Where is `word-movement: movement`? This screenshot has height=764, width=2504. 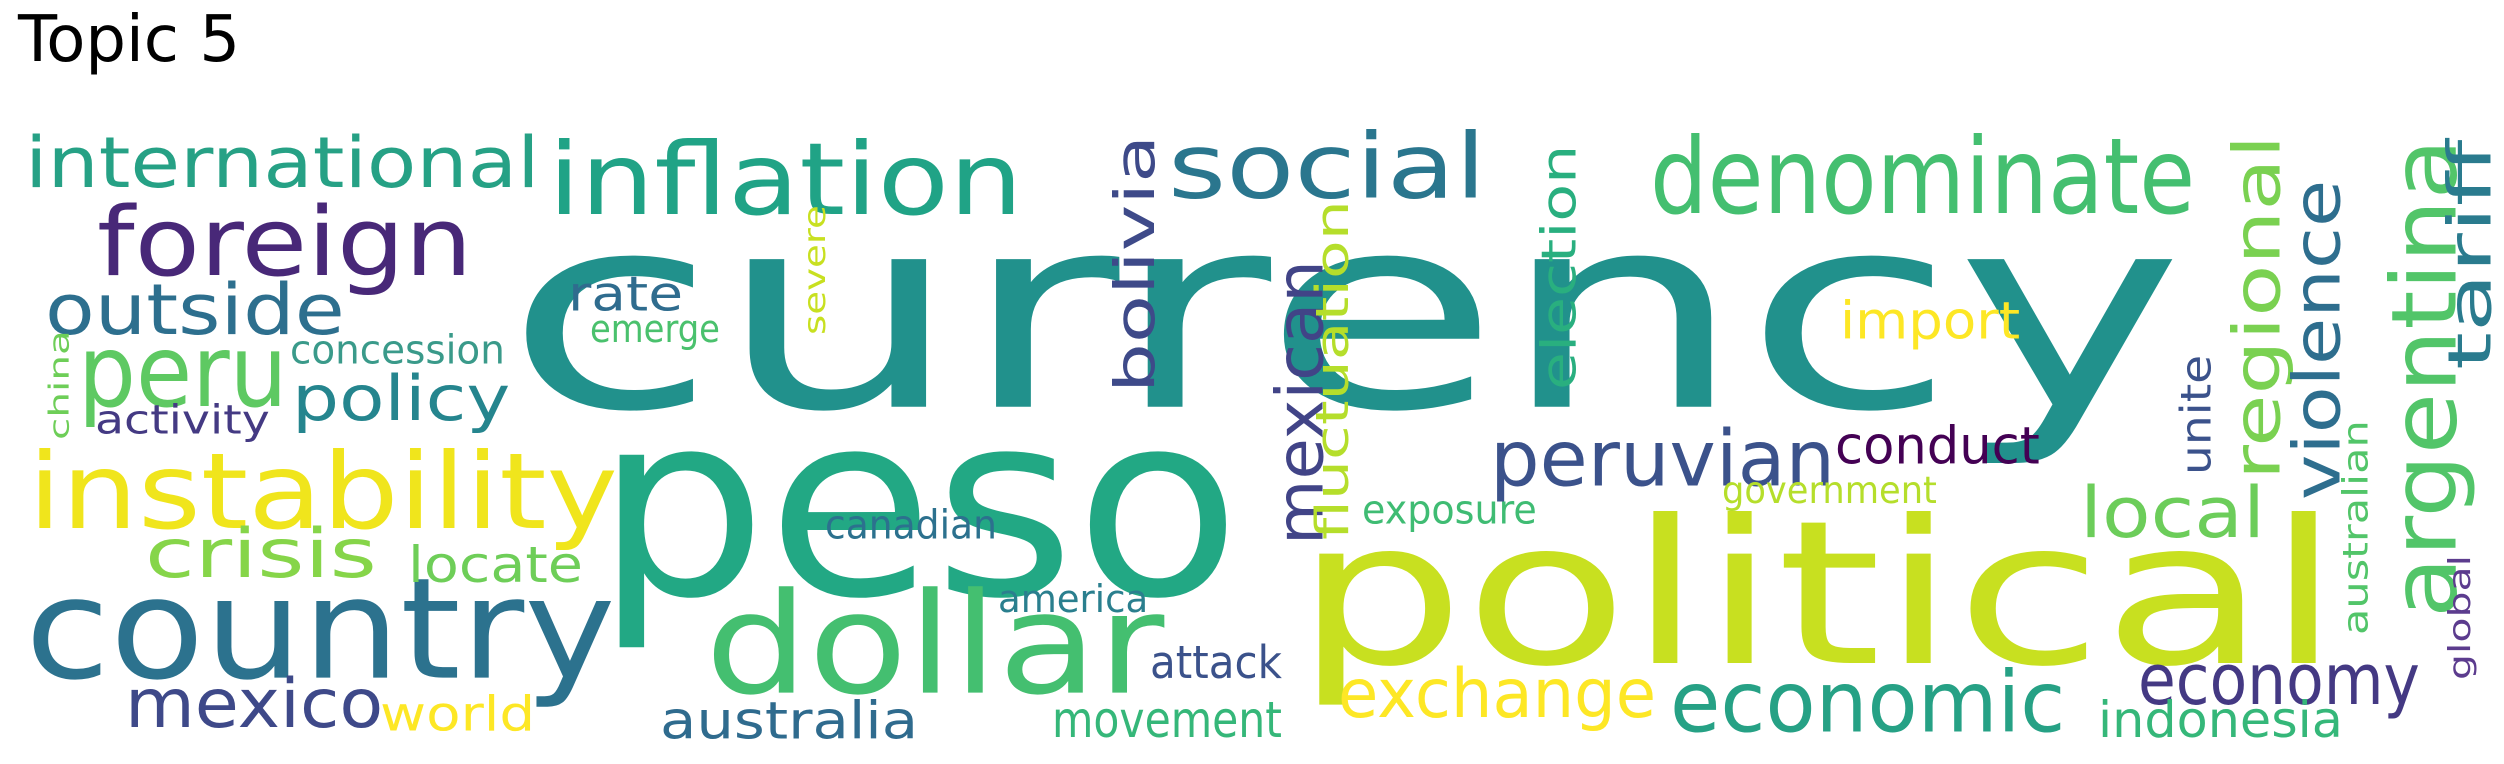 word-movement: movement is located at coordinates (1167, 719).